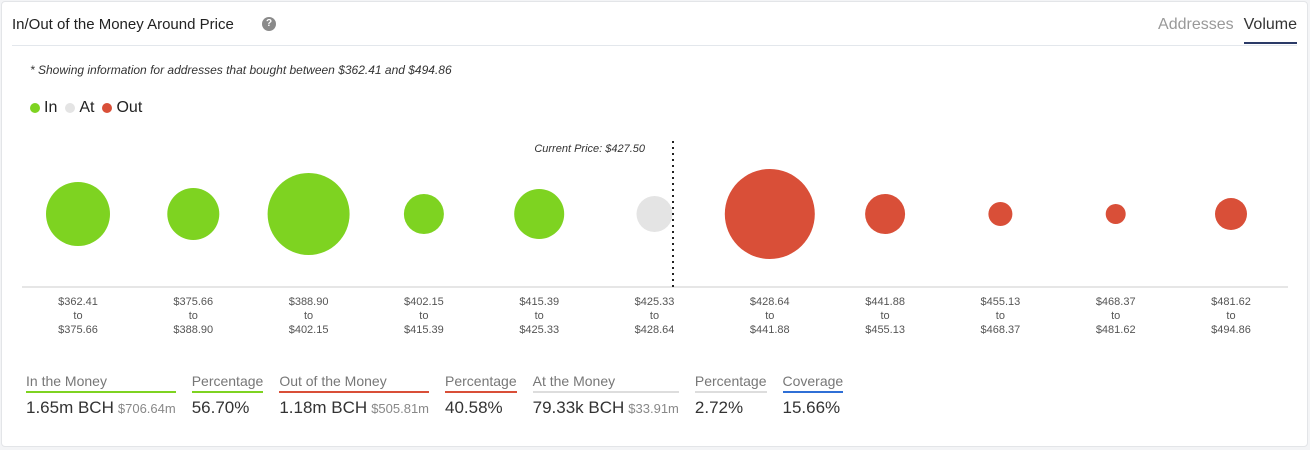 Image resolution: width=1310 pixels, height=450 pixels. I want to click on stat-6: Coverage 15.66%, so click(813, 395).